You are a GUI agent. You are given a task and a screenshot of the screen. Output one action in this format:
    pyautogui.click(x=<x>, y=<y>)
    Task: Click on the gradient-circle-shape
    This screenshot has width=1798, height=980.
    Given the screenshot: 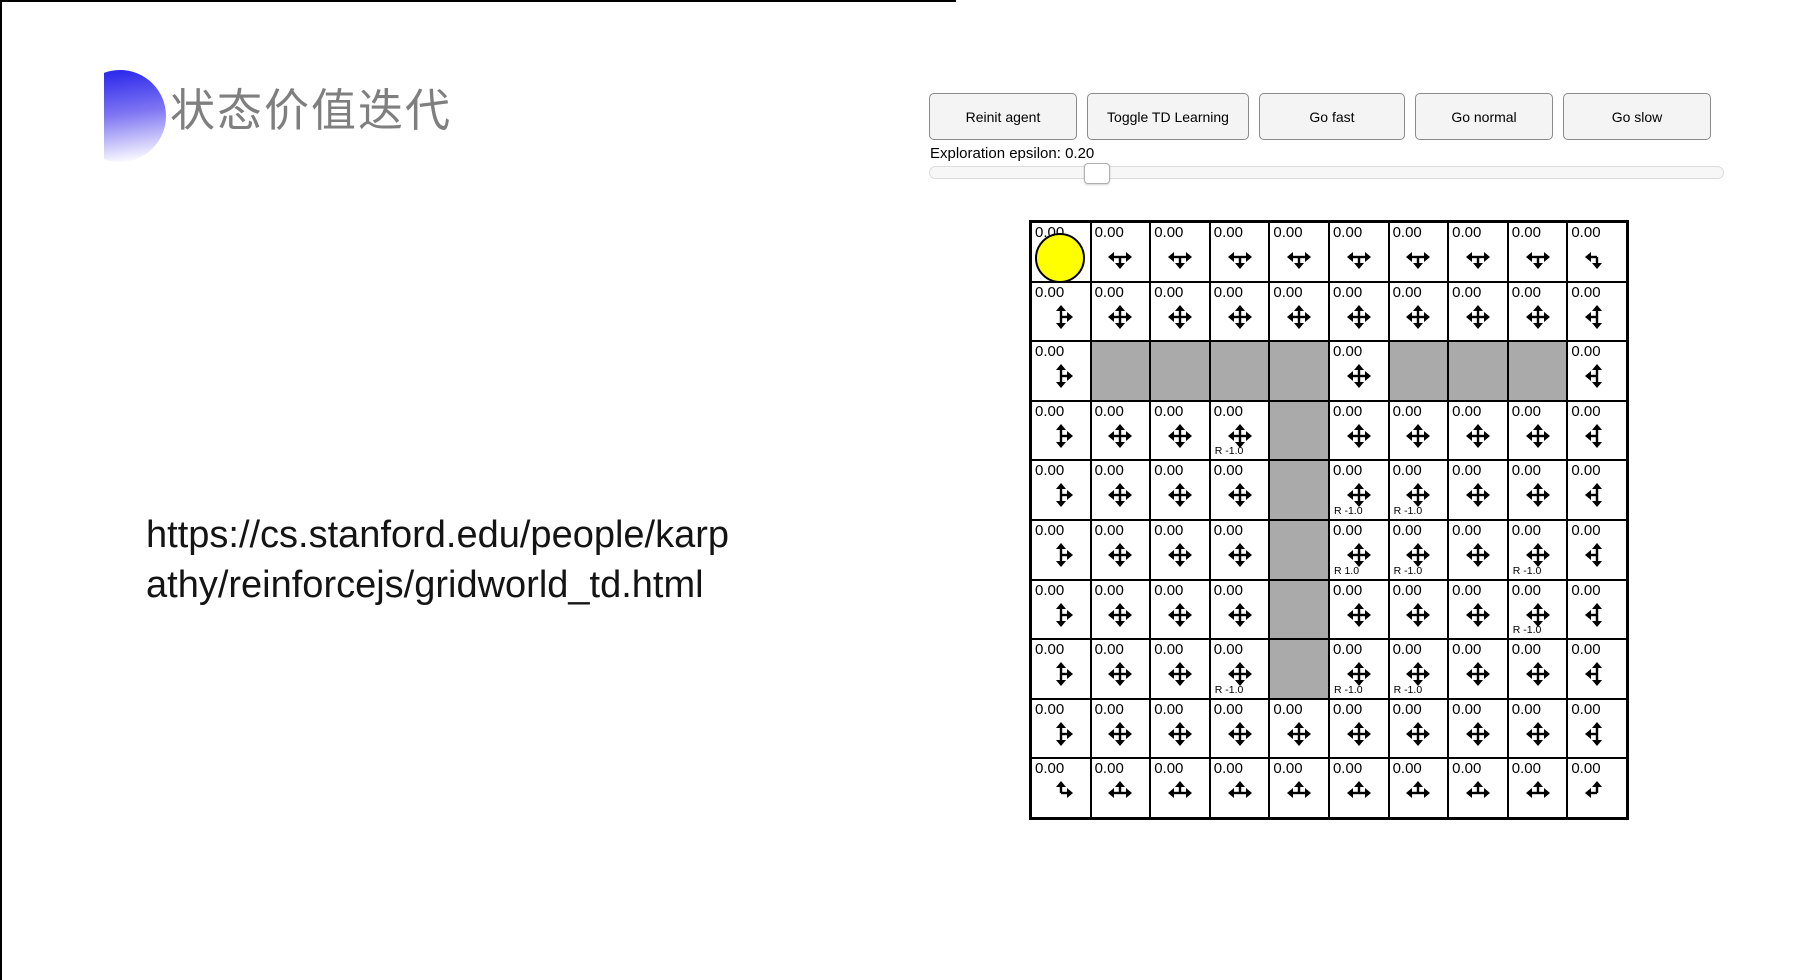 What is the action you would take?
    pyautogui.click(x=135, y=116)
    